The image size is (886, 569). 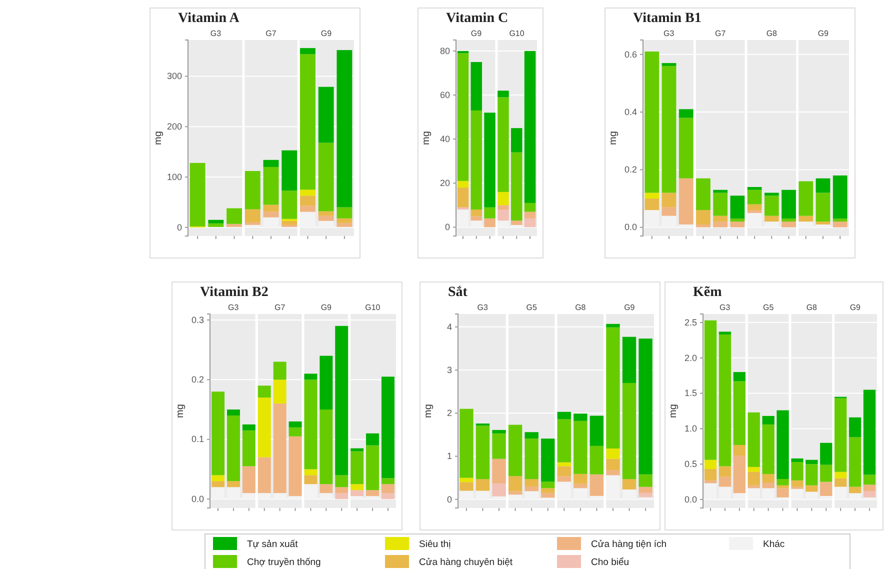 What do you see at coordinates (690, 322) in the screenshot?
I see `y-tick-label: 2.5` at bounding box center [690, 322].